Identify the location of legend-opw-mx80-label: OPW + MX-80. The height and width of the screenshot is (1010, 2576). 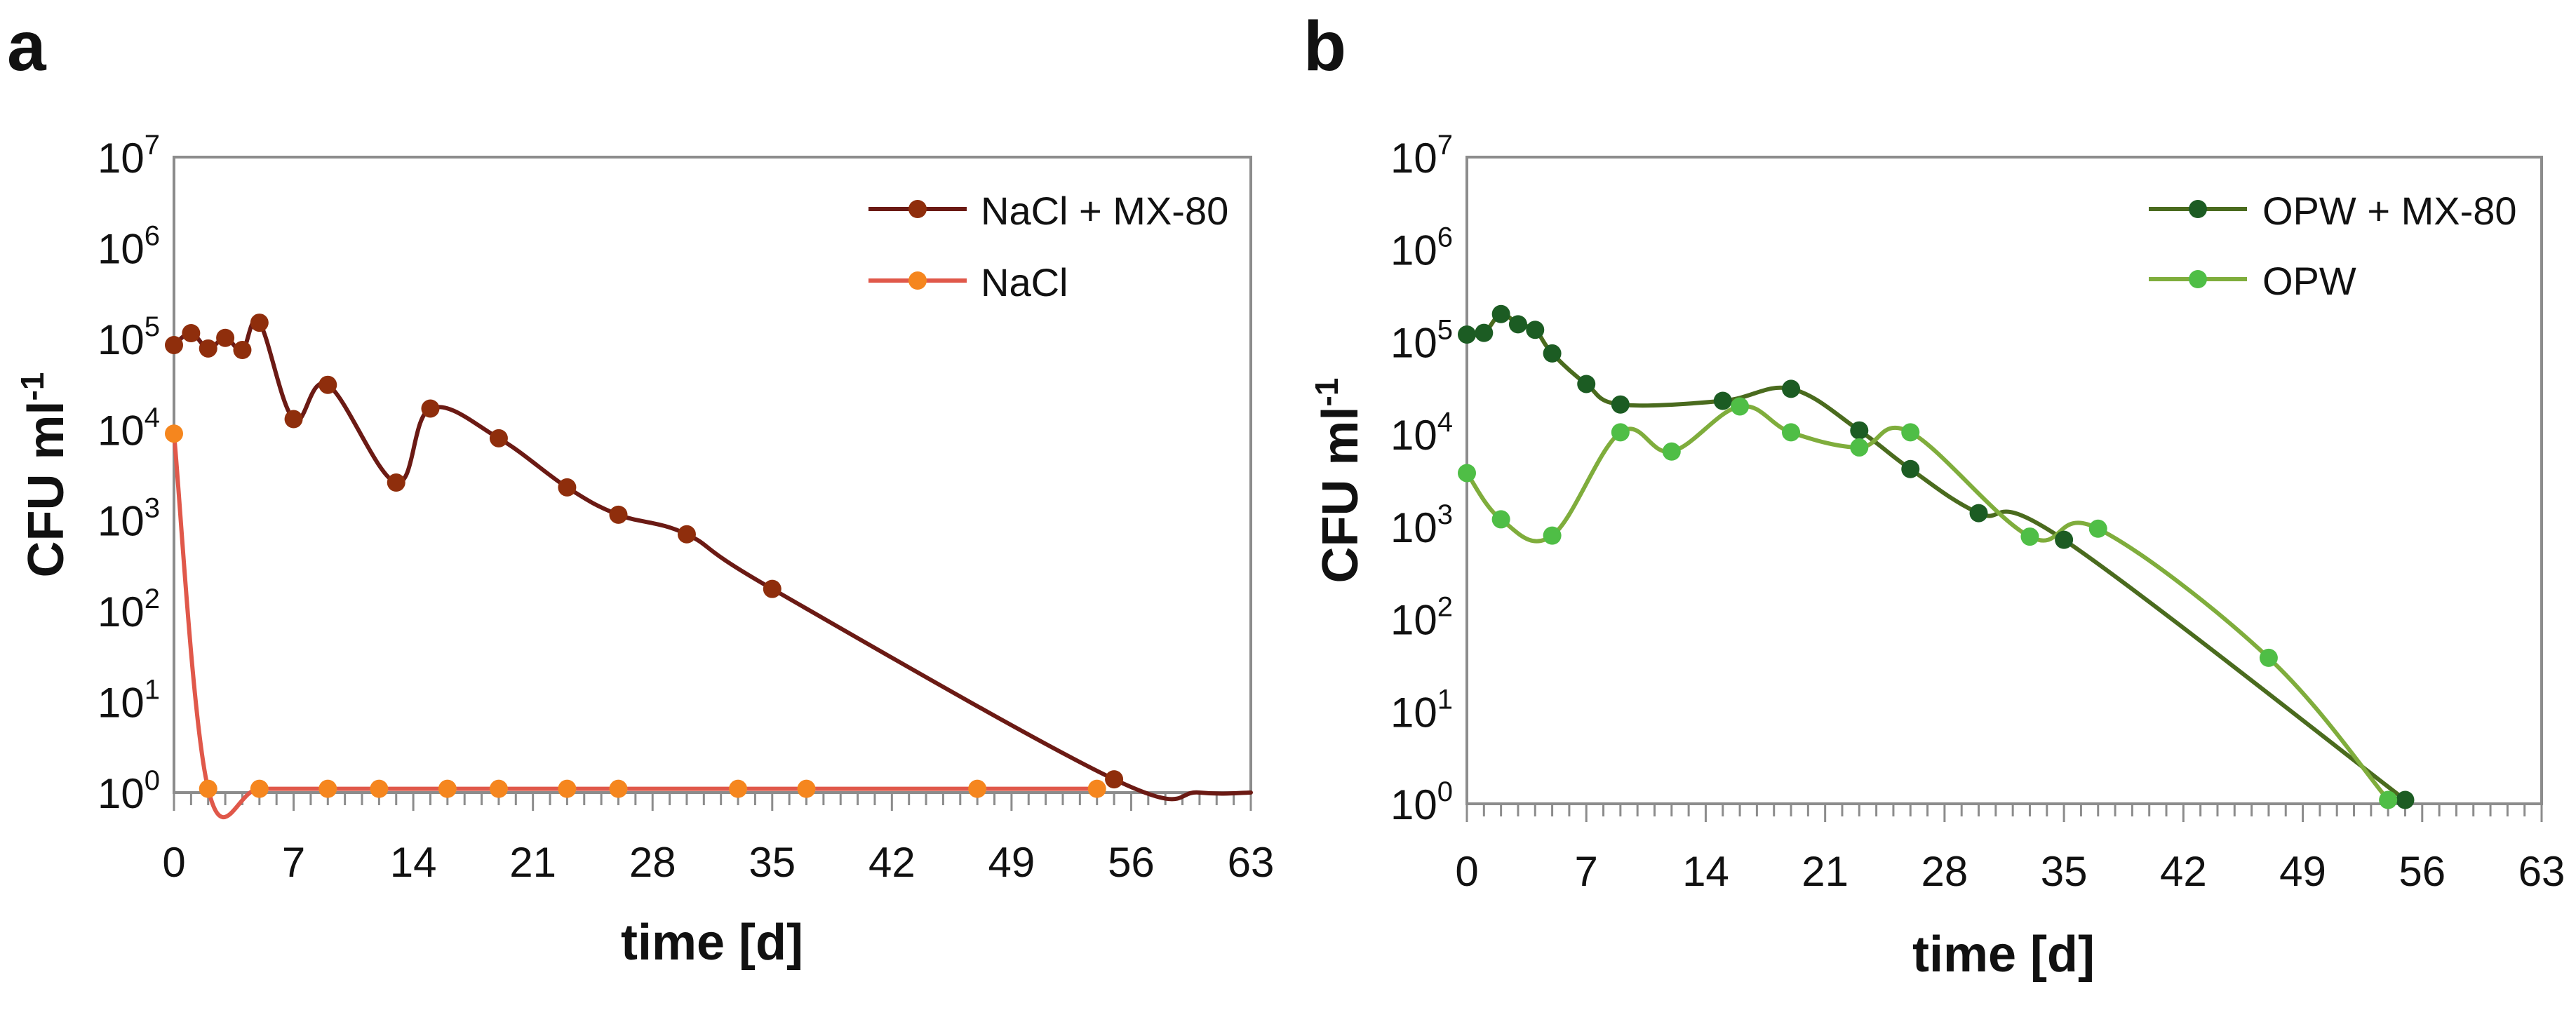
(2389, 211).